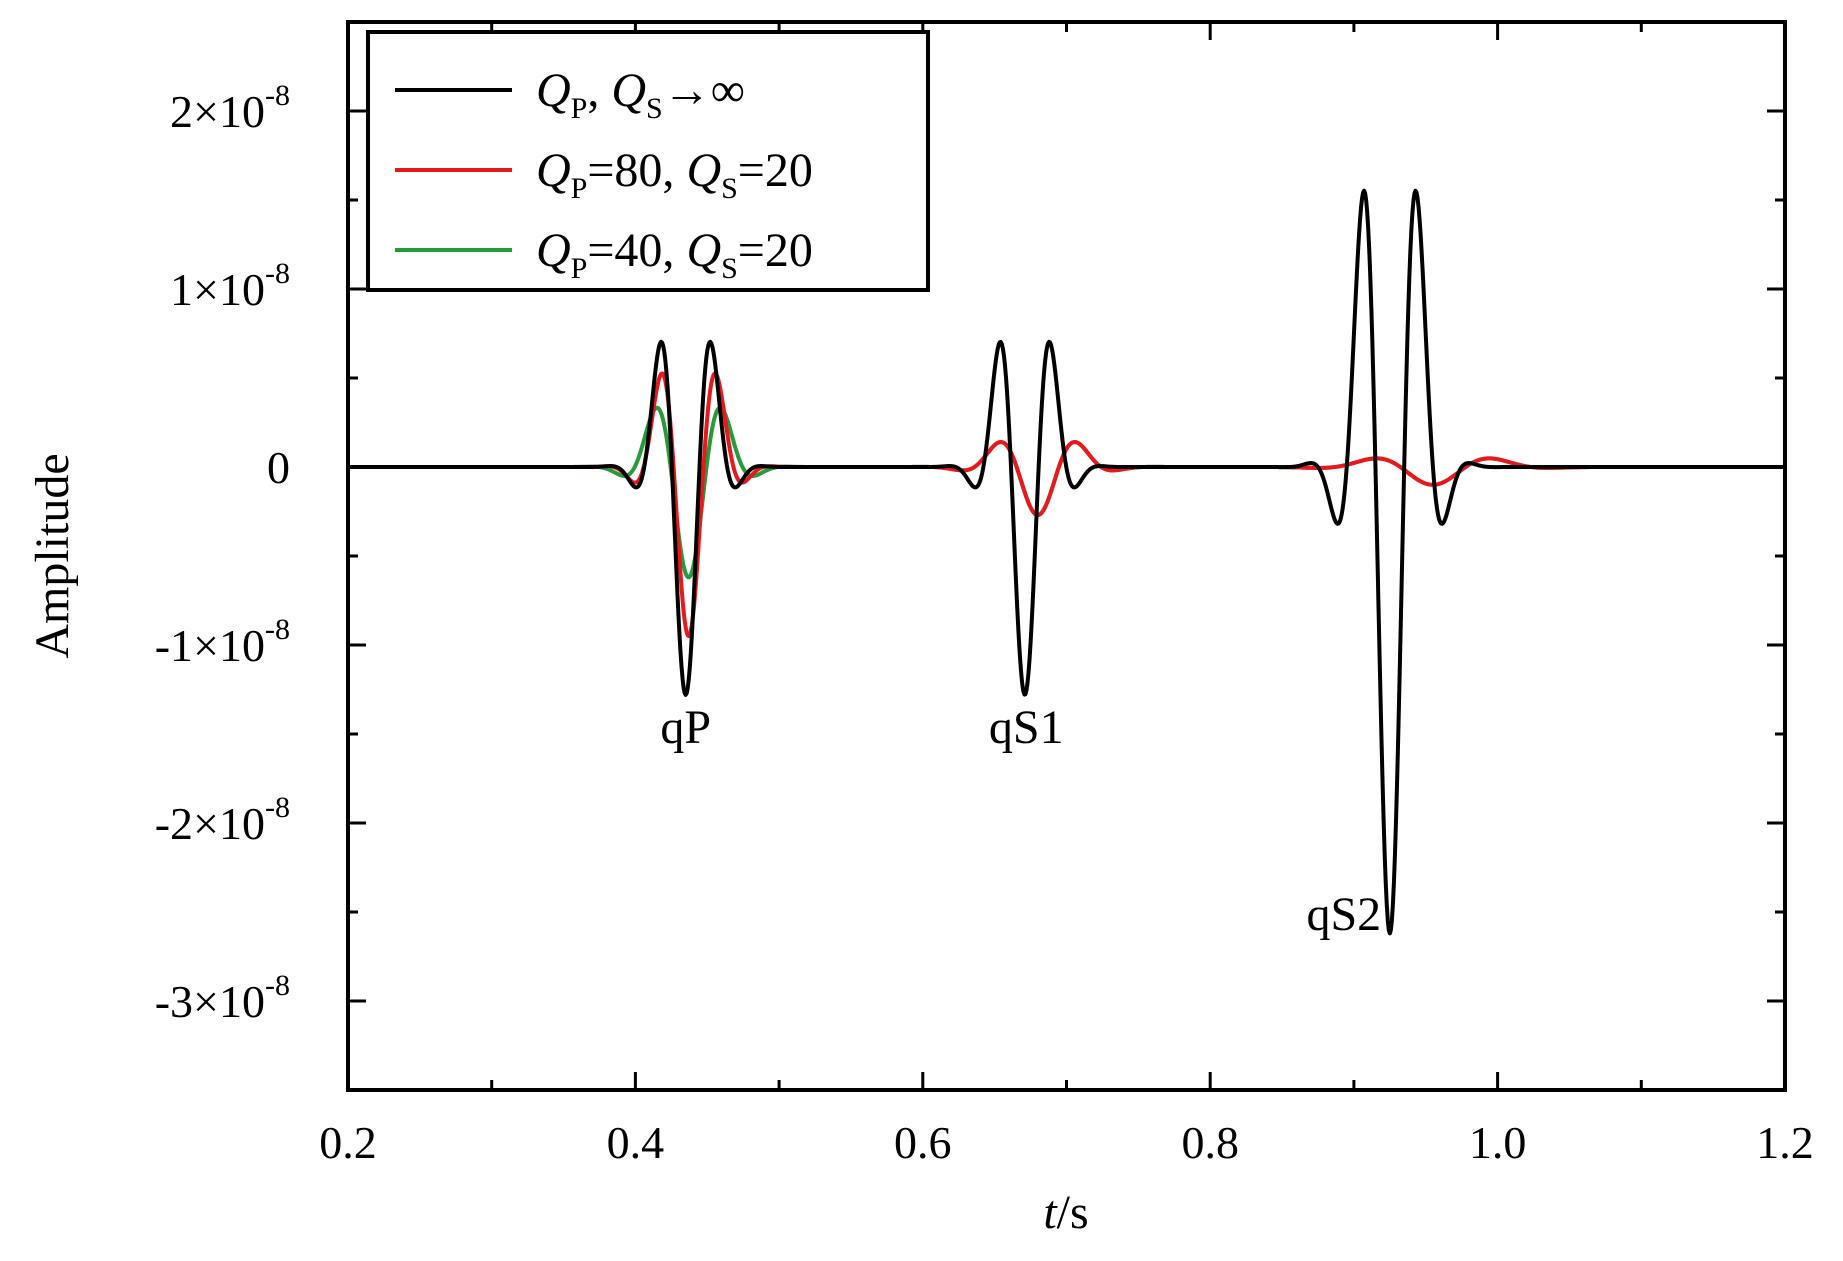 The width and height of the screenshot is (1843, 1261). I want to click on y-tick-label: -2×10⁻⁸, so click(222, 820).